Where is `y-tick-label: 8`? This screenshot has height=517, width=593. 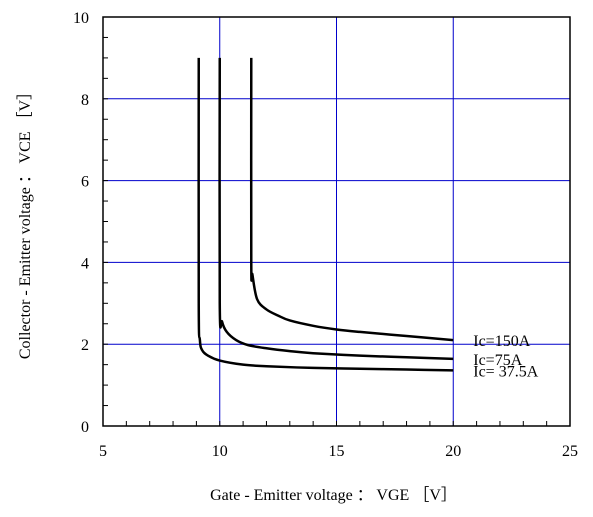
y-tick-label: 8 is located at coordinates (85, 100).